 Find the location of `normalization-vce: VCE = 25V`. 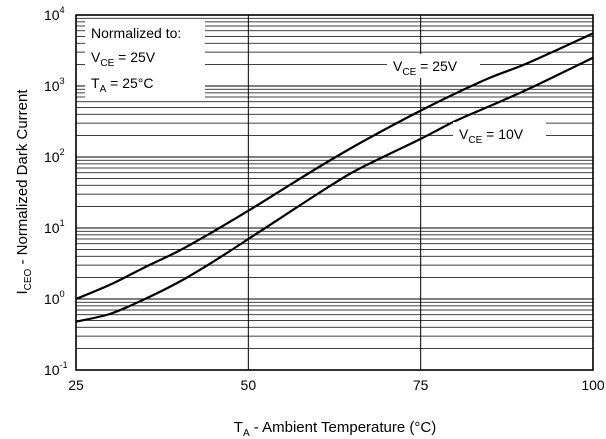

normalization-vce: VCE = 25V is located at coordinates (123, 59).